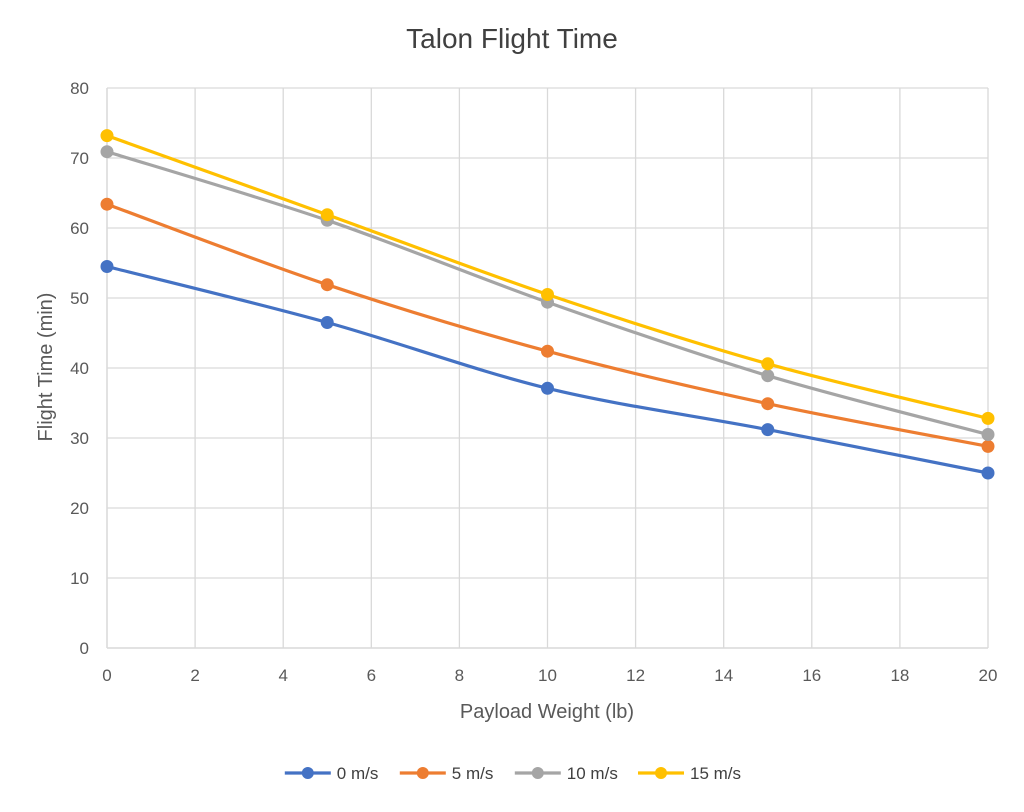 This screenshot has height=812, width=1024. What do you see at coordinates (899, 675) in the screenshot?
I see `x-tick-label: 18` at bounding box center [899, 675].